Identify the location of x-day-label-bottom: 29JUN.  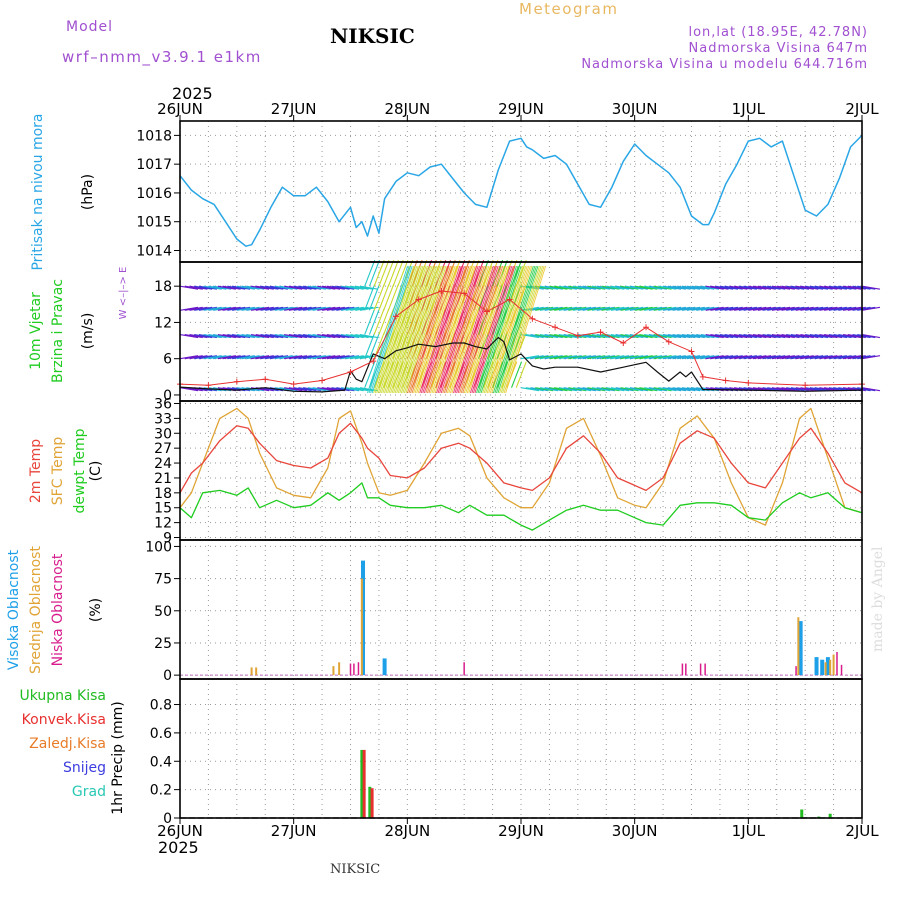
(521, 831).